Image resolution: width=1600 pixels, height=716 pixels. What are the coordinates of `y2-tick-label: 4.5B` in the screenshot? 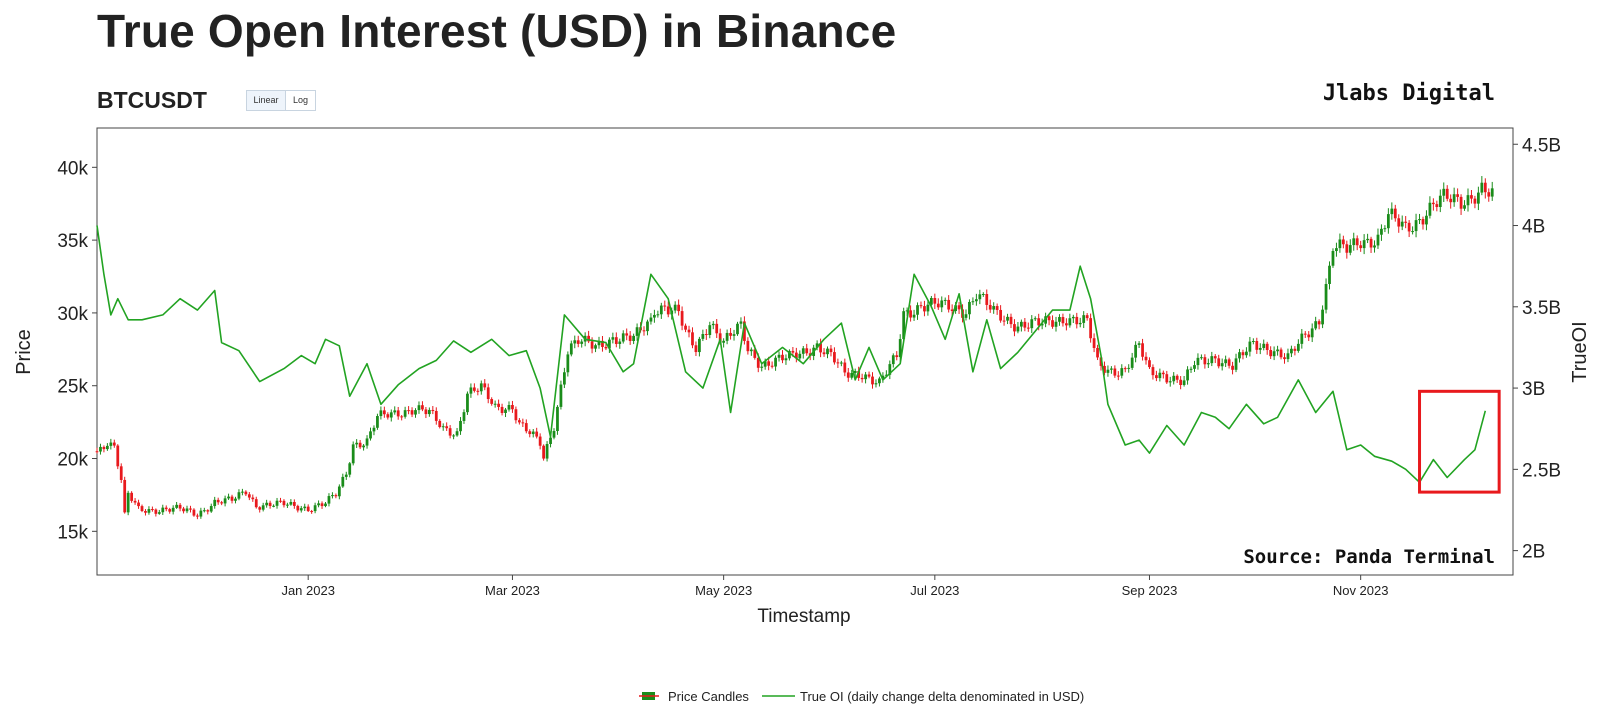 It's located at (1541, 145).